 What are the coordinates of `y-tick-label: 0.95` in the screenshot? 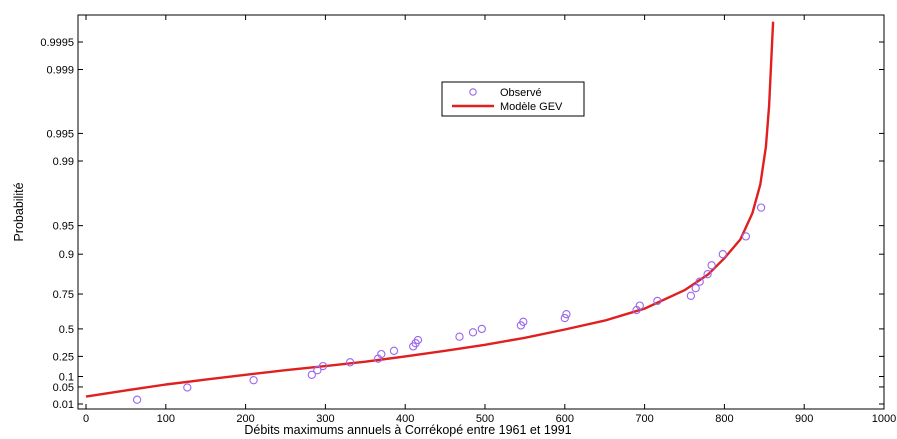 It's located at (63, 227).